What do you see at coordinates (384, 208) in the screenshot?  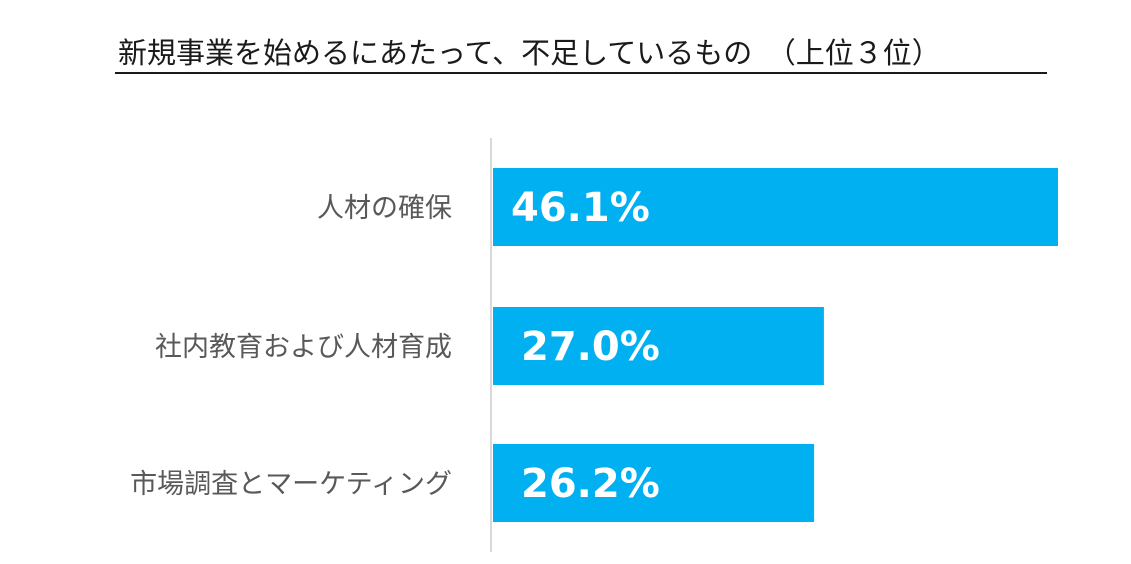 I see `category-label-1: 人材の確保` at bounding box center [384, 208].